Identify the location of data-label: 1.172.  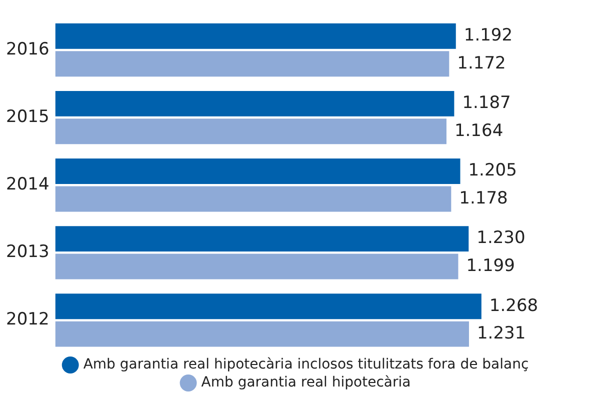
(481, 63).